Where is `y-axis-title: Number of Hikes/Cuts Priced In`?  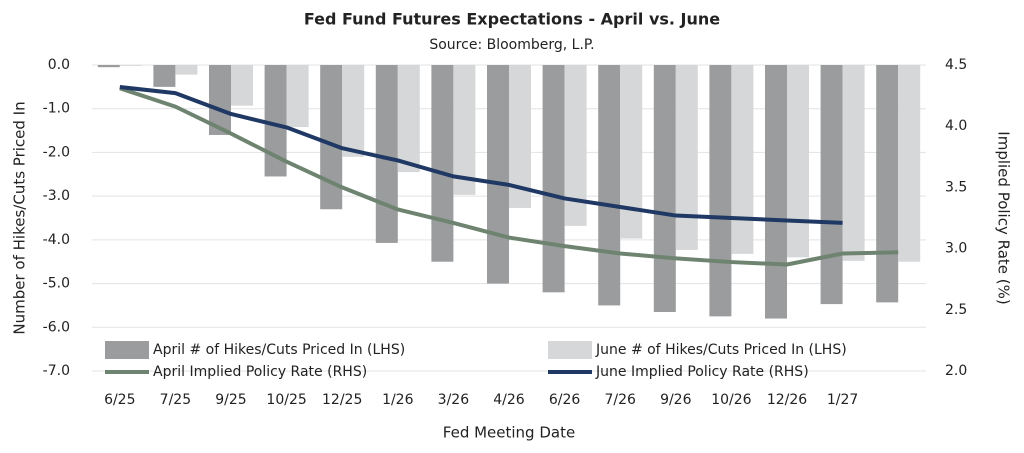
y-axis-title: Number of Hikes/Cuts Priced In is located at coordinates (20, 217).